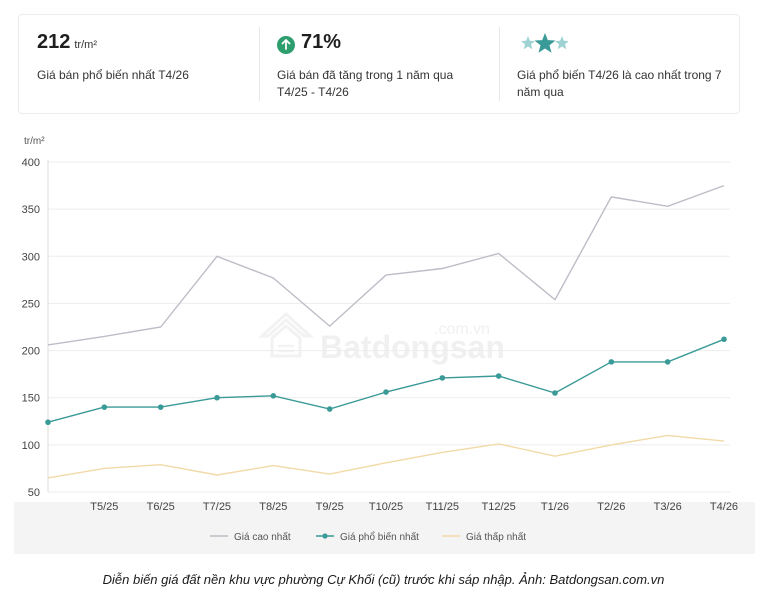  What do you see at coordinates (528, 43) in the screenshot?
I see `star-small-left-icon` at bounding box center [528, 43].